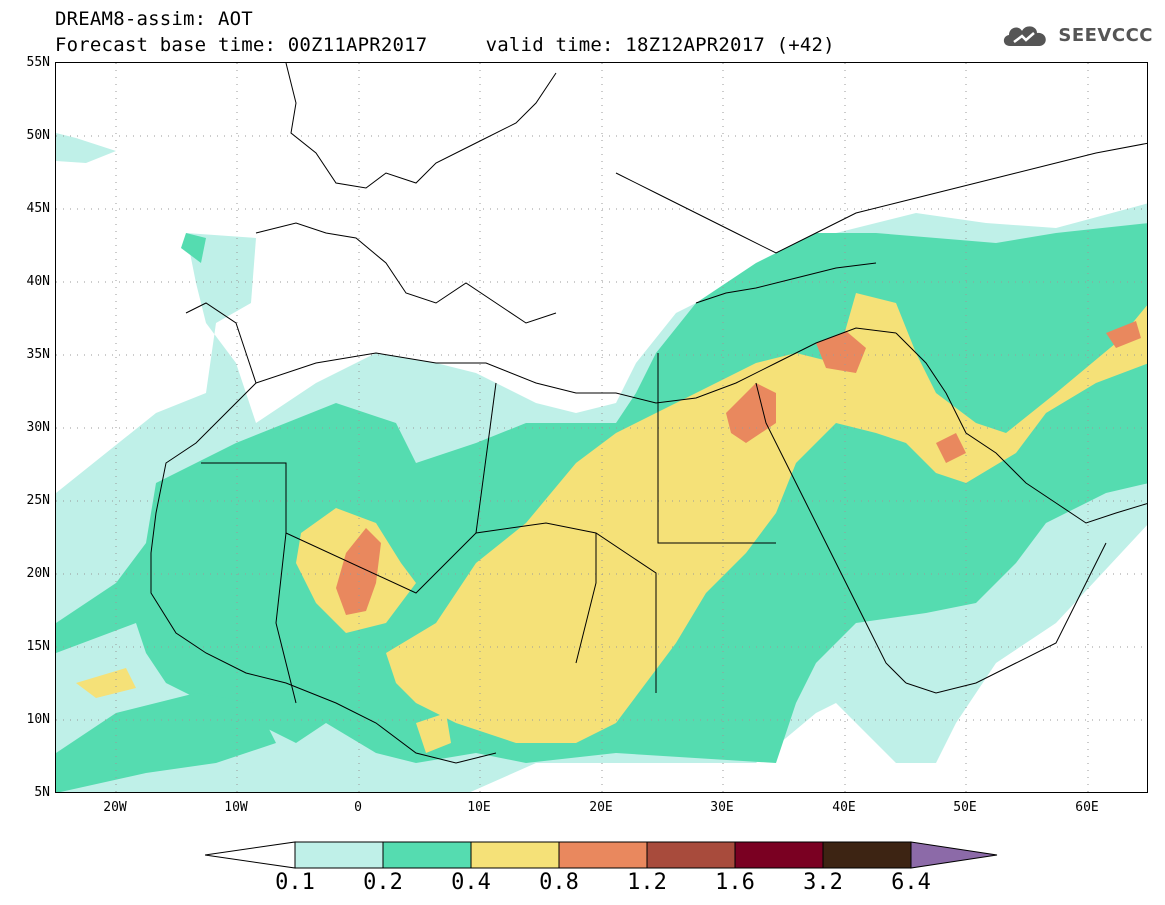  What do you see at coordinates (1025, 36) in the screenshot?
I see `cloud-icon` at bounding box center [1025, 36].